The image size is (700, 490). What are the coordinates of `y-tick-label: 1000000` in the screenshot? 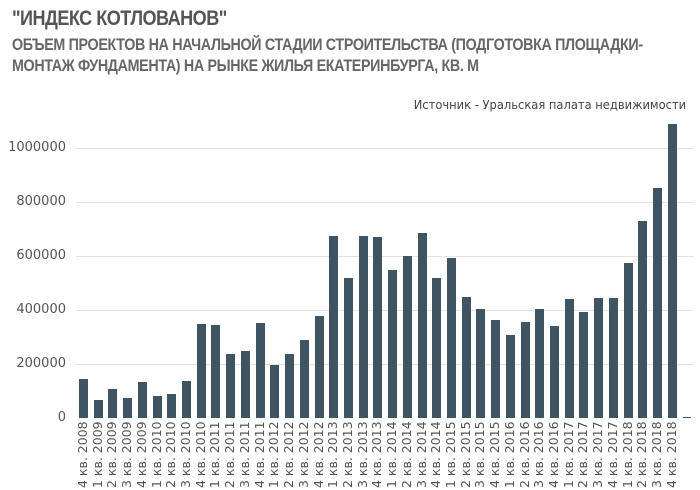 It's located at (37, 147).